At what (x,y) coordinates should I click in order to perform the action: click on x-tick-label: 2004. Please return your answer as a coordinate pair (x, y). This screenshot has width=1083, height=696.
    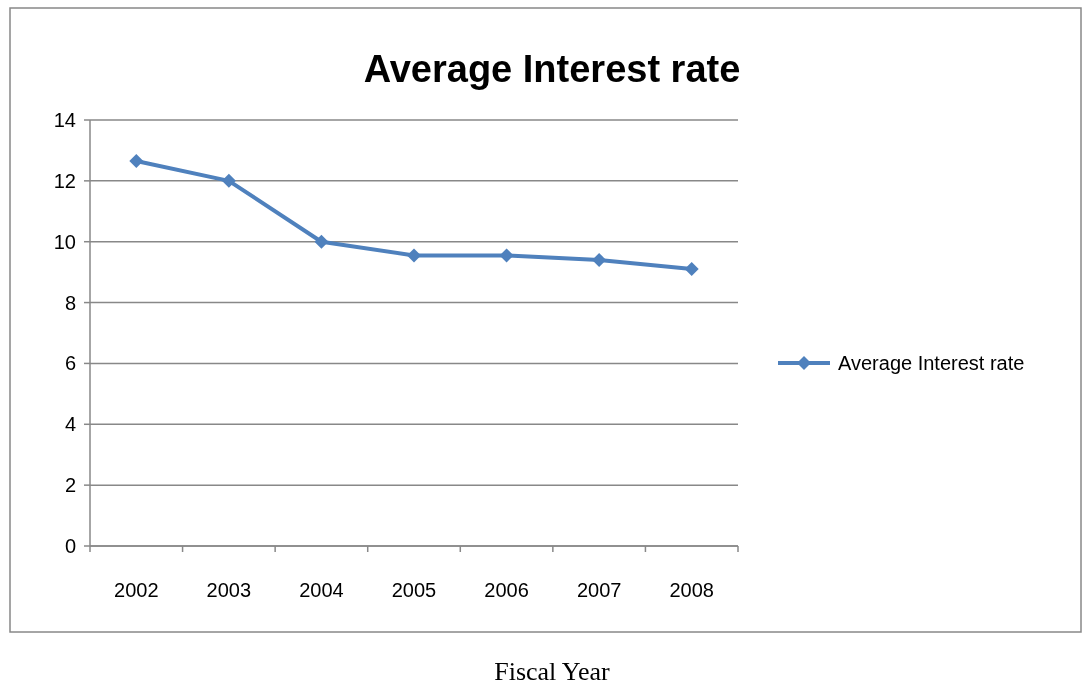
    Looking at the image, I should click on (321, 590).